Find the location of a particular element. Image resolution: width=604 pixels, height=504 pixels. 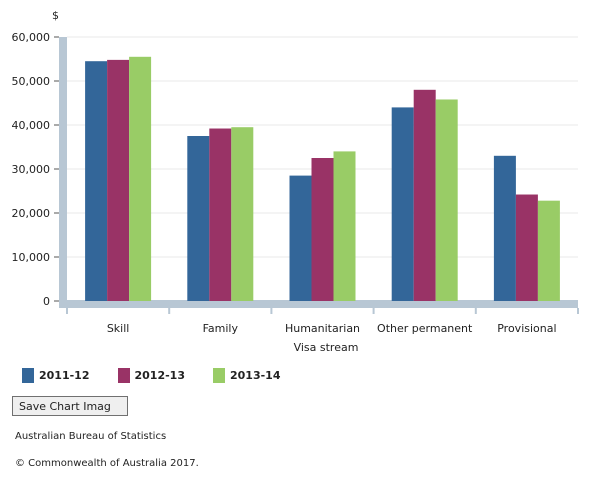

x-tick-label: Family is located at coordinates (221, 328).